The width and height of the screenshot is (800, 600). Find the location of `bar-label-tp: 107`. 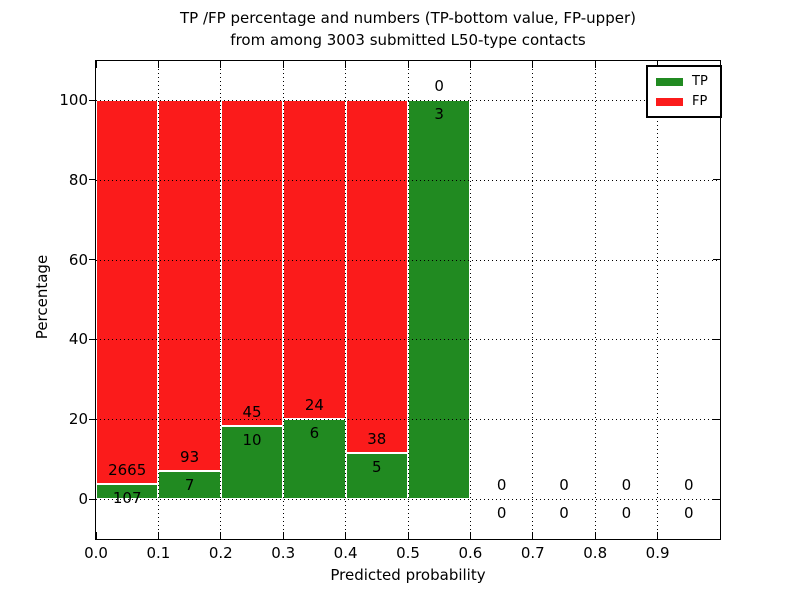

bar-label-tp: 107 is located at coordinates (127, 497).